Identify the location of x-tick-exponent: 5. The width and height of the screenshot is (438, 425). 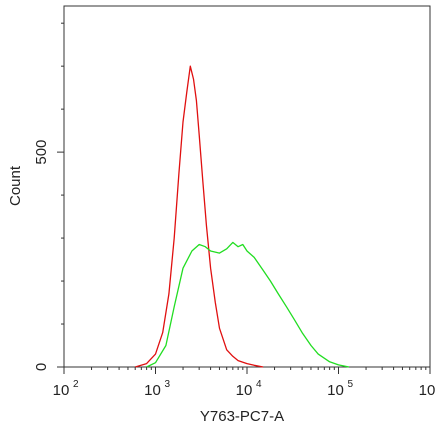
(351, 384).